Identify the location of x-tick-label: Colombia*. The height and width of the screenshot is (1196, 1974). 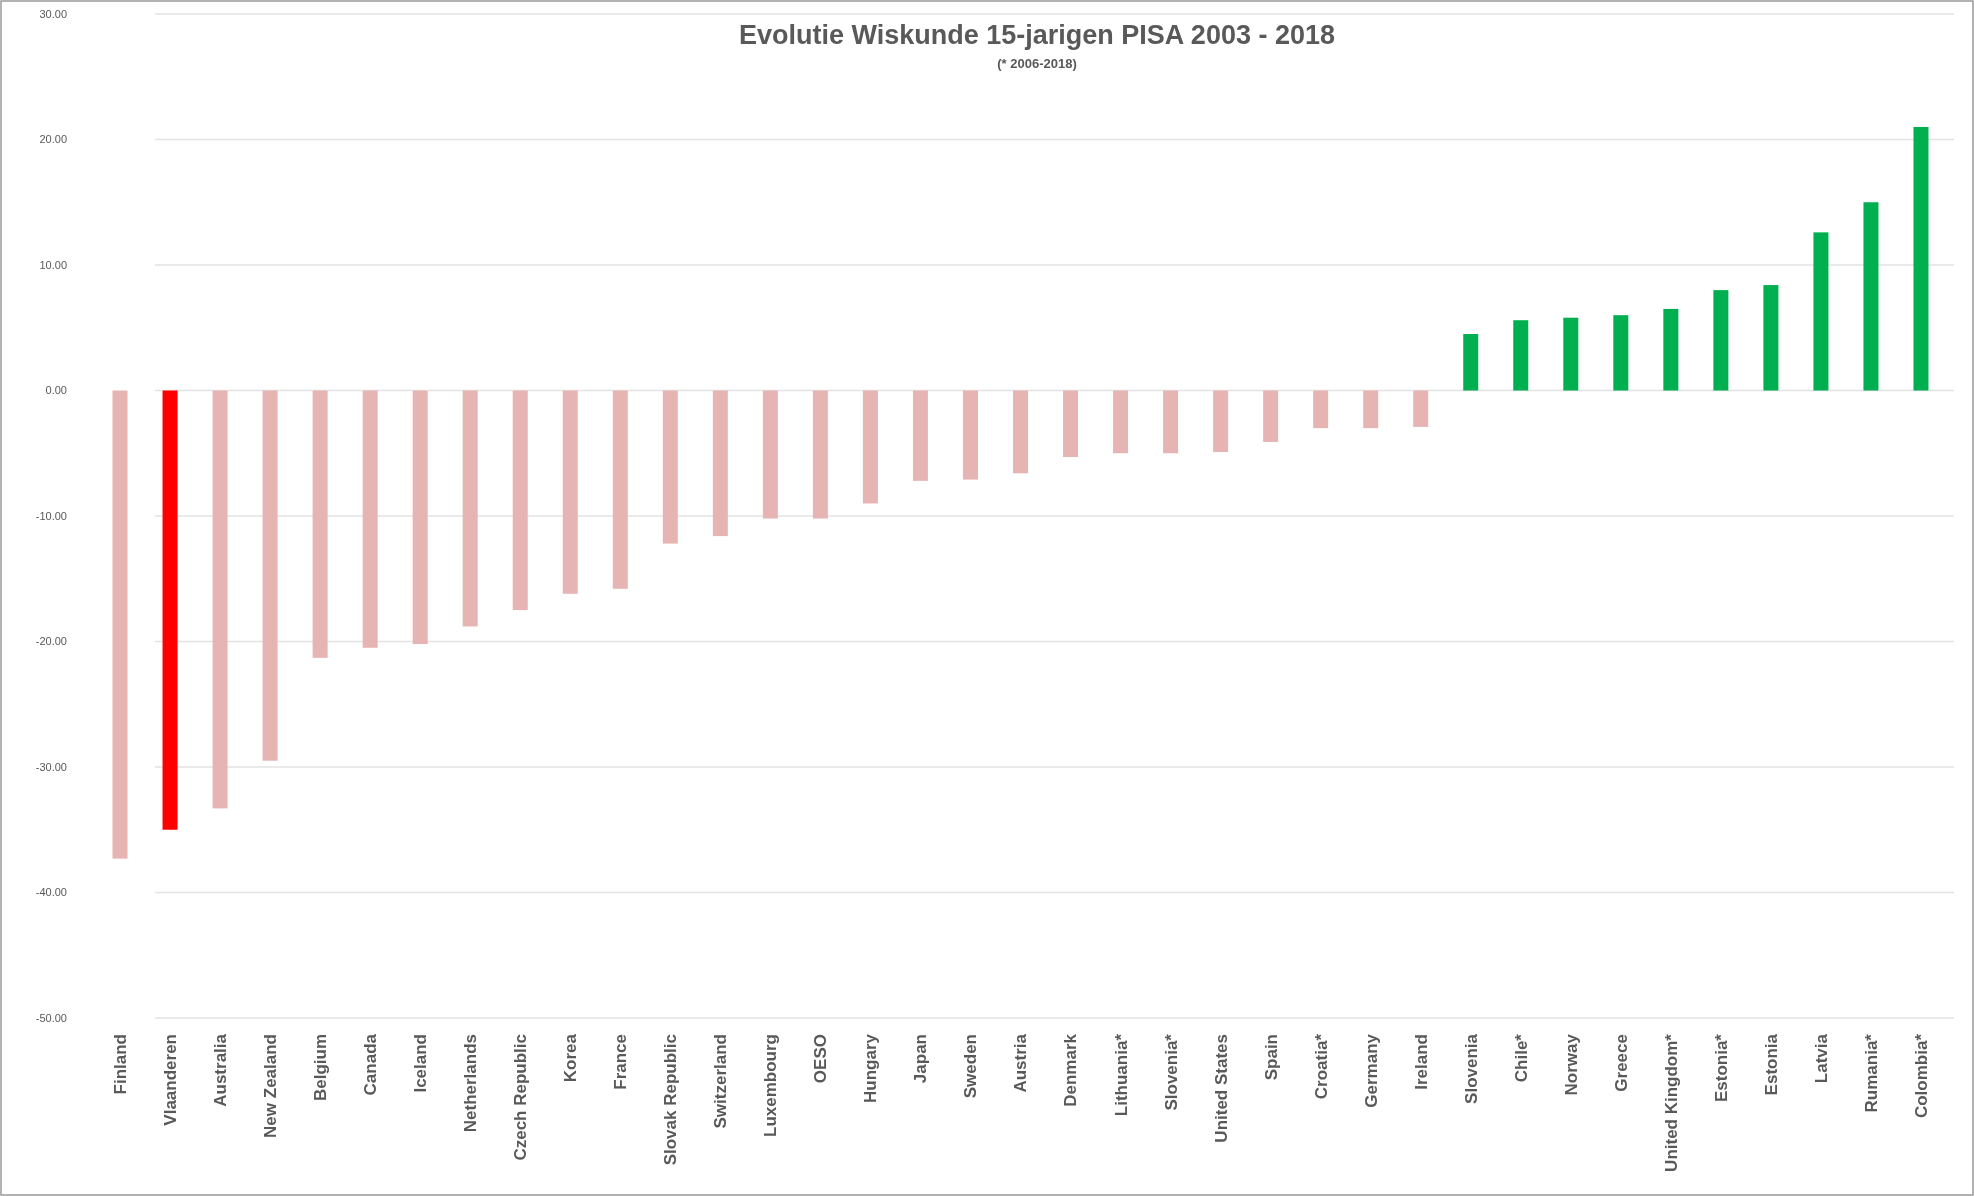
(1921, 1076).